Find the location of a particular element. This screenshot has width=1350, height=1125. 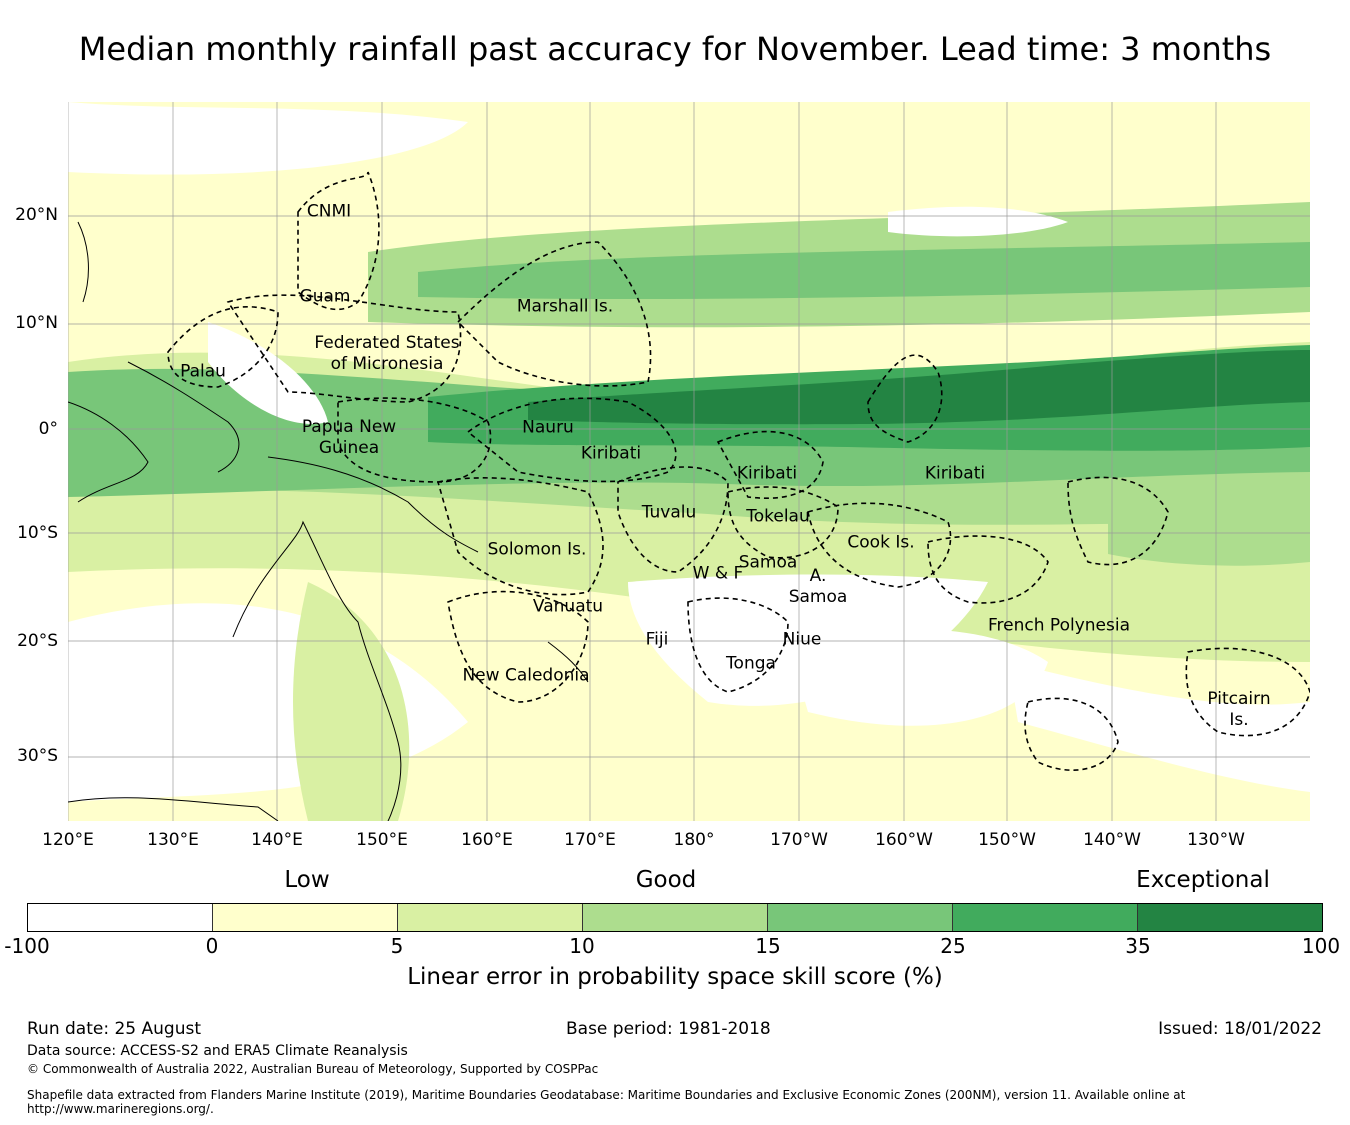

lat-label-10s: 10°S is located at coordinates (37, 533).